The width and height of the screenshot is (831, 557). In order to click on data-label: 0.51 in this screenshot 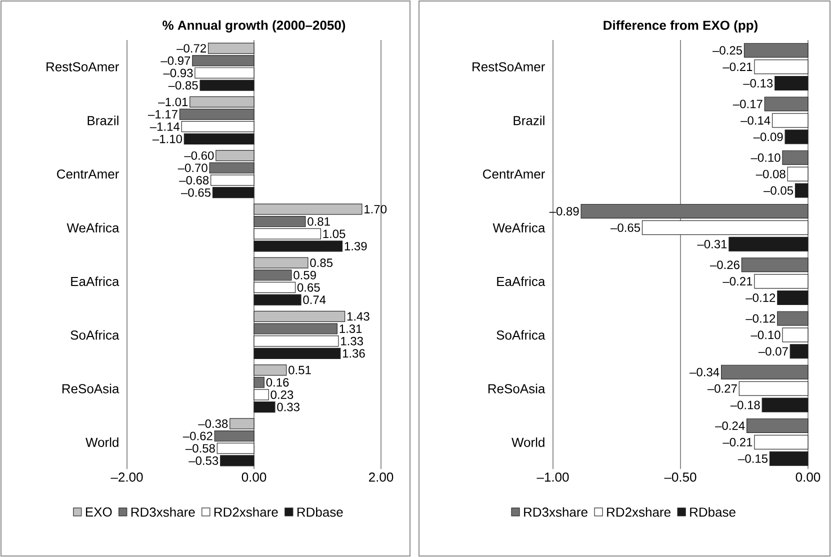, I will do `click(299, 370)`.